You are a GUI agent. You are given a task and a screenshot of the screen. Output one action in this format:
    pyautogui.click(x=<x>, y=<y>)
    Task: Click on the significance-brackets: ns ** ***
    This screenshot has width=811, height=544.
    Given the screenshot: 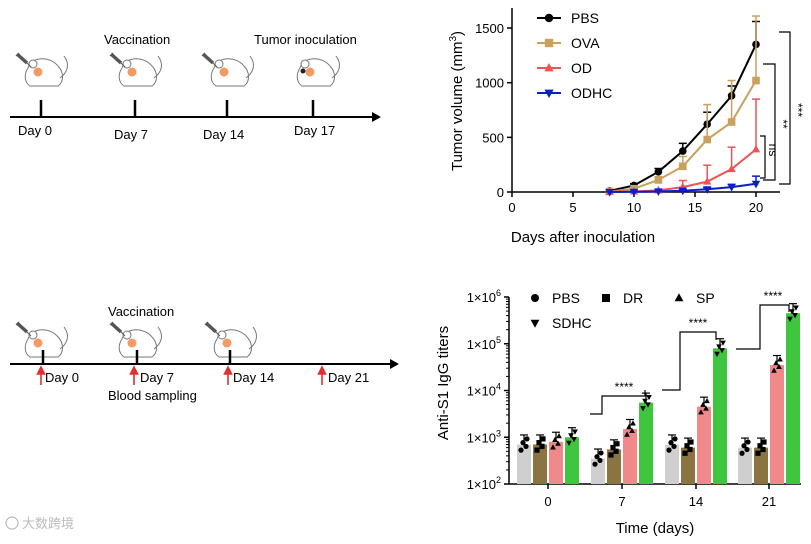 What is the action you would take?
    pyautogui.click(x=782, y=108)
    